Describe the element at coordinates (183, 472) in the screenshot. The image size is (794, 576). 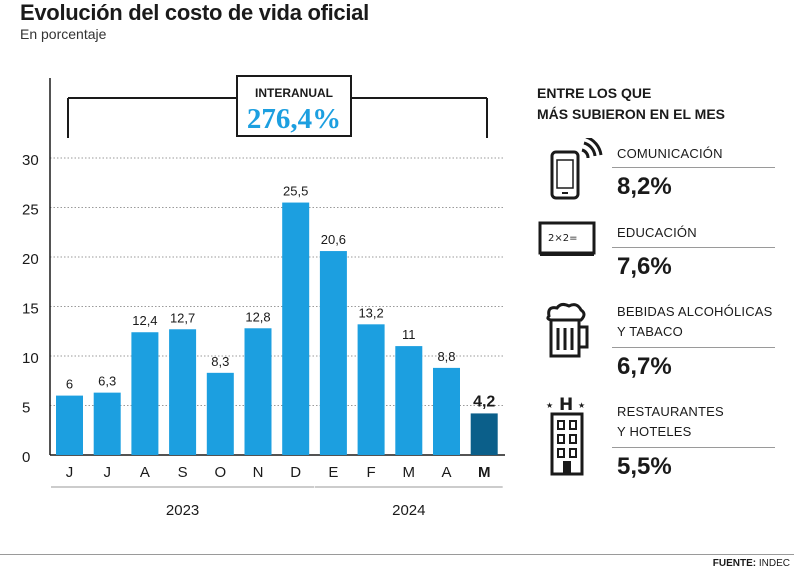
I see `x-tick-label: S` at that location.